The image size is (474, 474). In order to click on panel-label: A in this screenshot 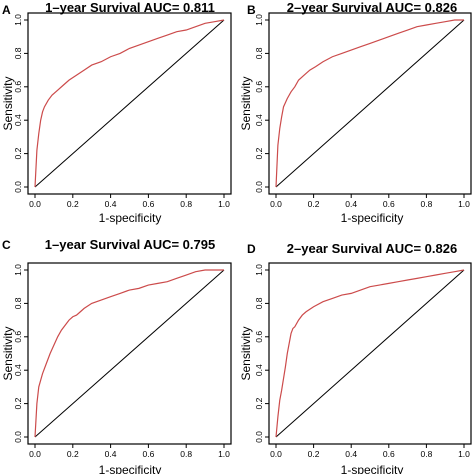, I will do `click(6, 10)`.